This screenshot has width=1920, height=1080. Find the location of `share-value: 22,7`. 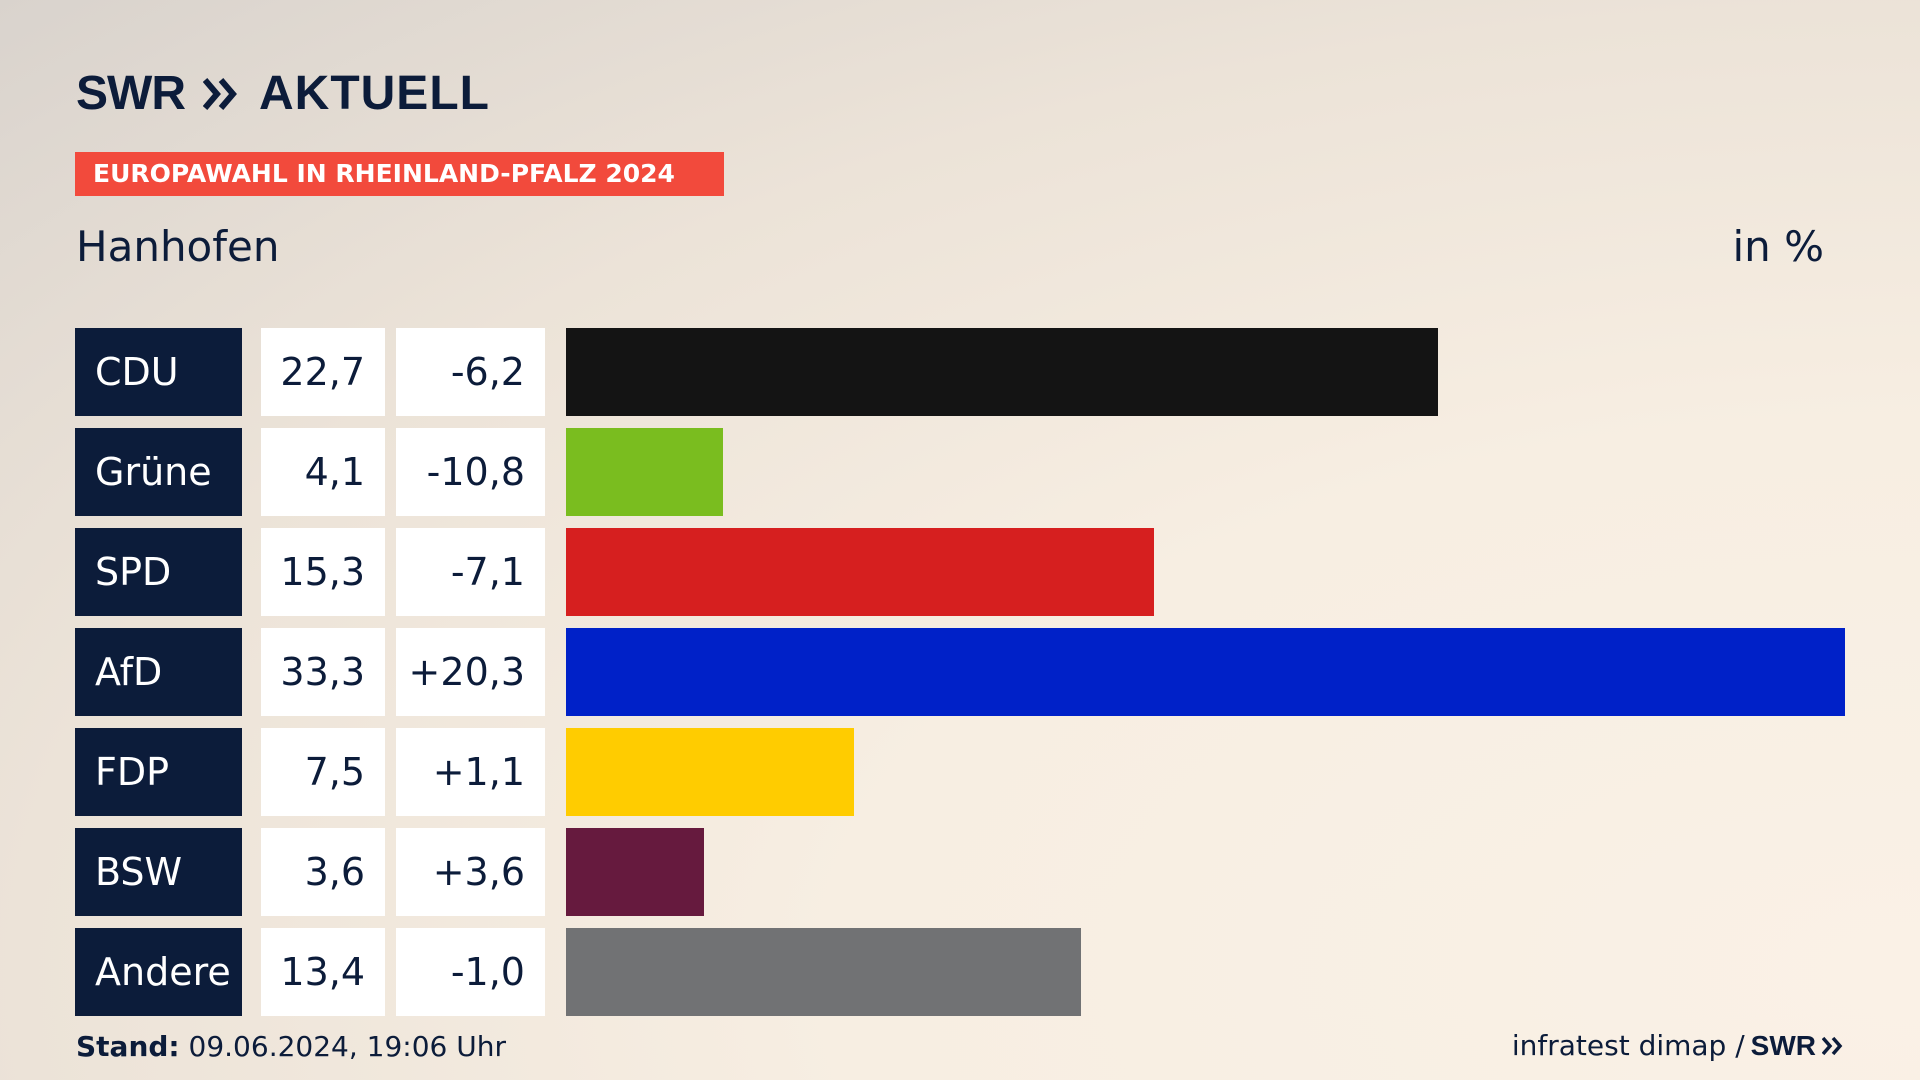

share-value: 22,7 is located at coordinates (323, 372).